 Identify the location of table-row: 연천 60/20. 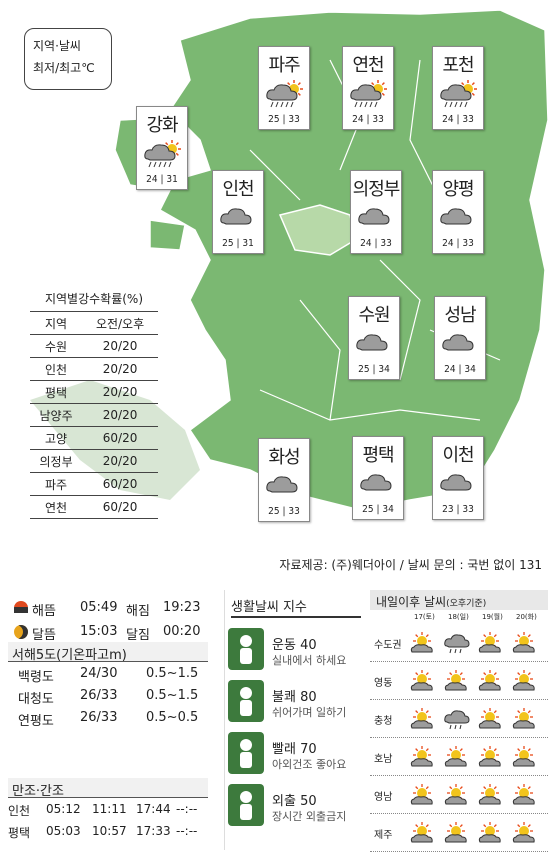
(94, 507).